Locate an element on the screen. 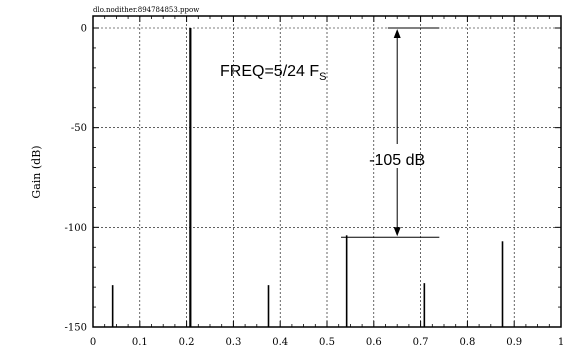 This screenshot has width=563, height=353. y-tick-label: 0 is located at coordinates (84, 29).